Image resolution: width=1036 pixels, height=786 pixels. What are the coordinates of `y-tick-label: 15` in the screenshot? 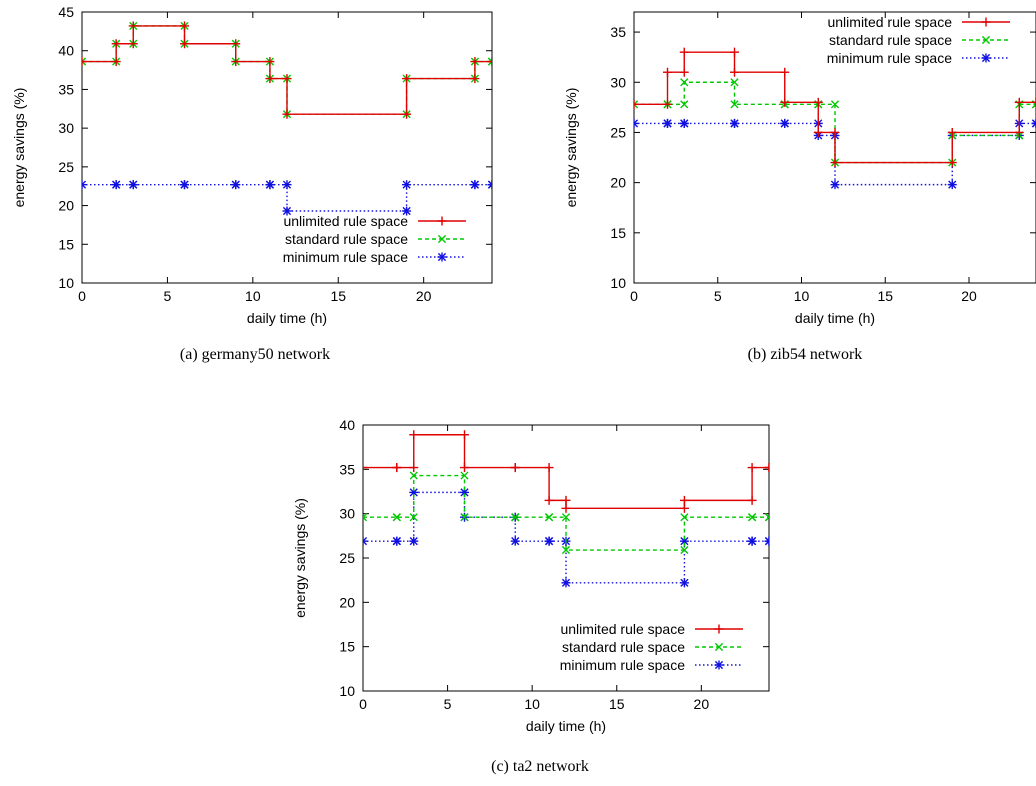 It's located at (66, 244).